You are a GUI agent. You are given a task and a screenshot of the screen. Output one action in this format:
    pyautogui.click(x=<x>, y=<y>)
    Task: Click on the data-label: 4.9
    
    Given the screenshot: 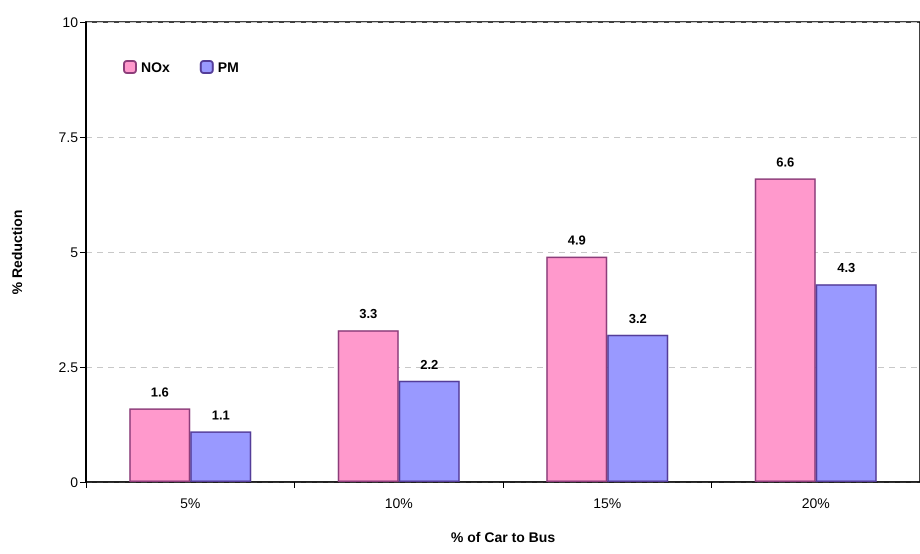 What is the action you would take?
    pyautogui.click(x=577, y=240)
    